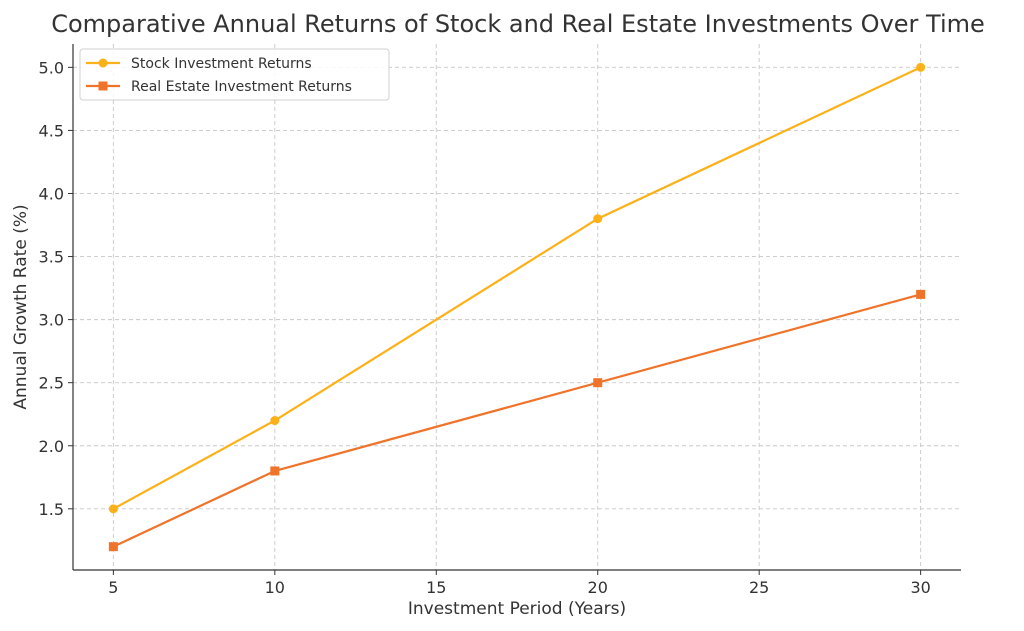 This screenshot has height=631, width=1024. Describe the element at coordinates (51, 383) in the screenshot. I see `y-tick-label: 2.5` at that location.